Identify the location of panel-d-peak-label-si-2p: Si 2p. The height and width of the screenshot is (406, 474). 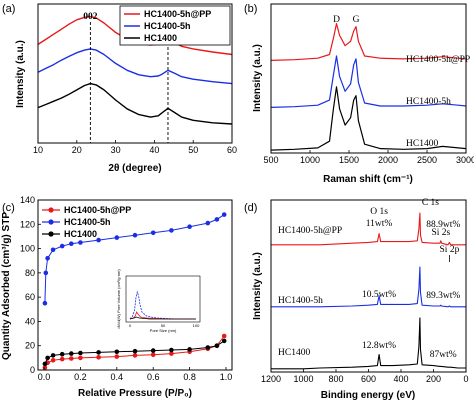
(450, 250).